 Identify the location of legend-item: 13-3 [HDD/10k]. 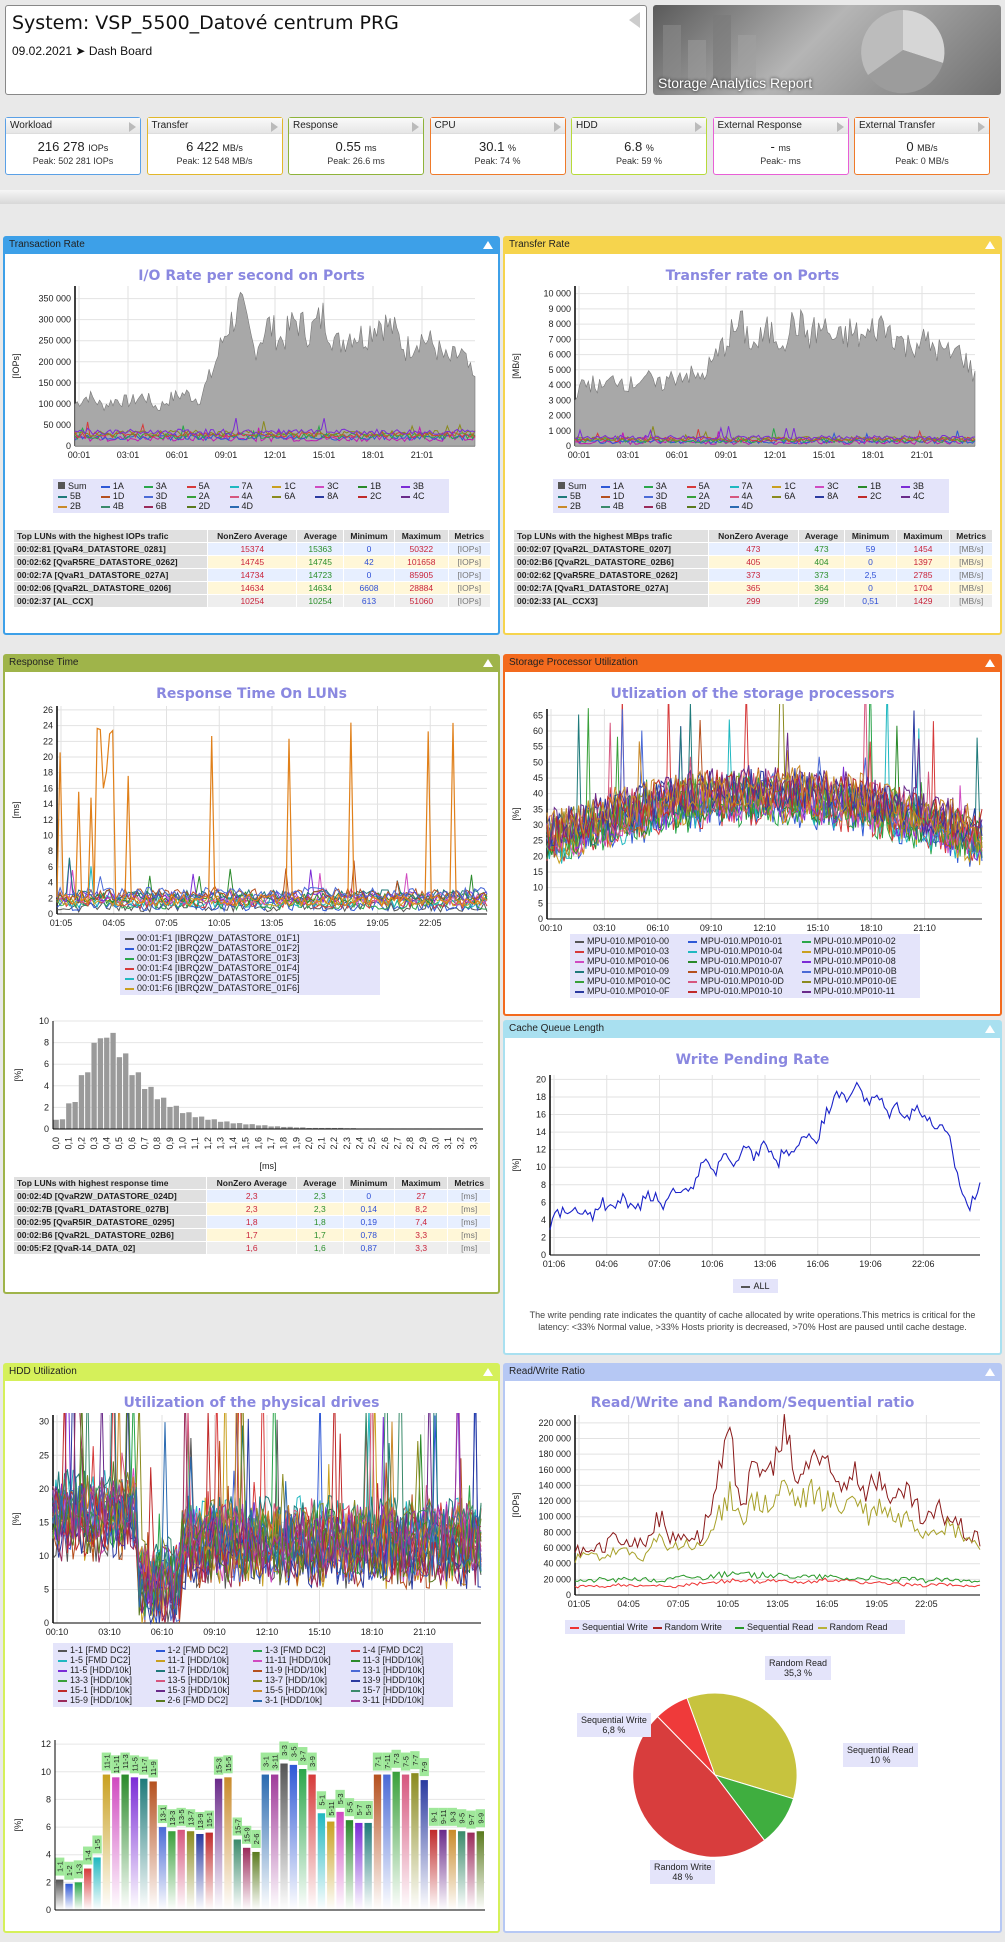
(107, 1680).